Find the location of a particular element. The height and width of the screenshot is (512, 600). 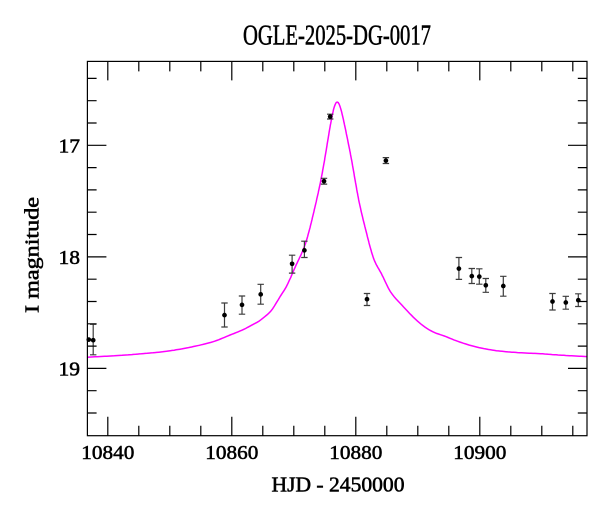

svg-text: 10880 is located at coordinates (355, 453).